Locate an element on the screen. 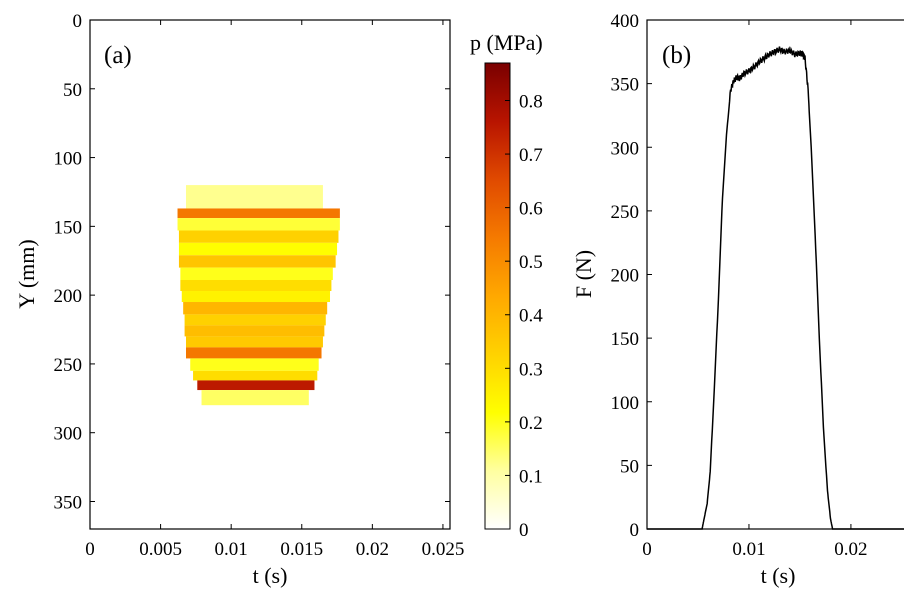 This screenshot has width=904, height=590. panel-b-y-axis-label: F (N) is located at coordinates (583, 274).